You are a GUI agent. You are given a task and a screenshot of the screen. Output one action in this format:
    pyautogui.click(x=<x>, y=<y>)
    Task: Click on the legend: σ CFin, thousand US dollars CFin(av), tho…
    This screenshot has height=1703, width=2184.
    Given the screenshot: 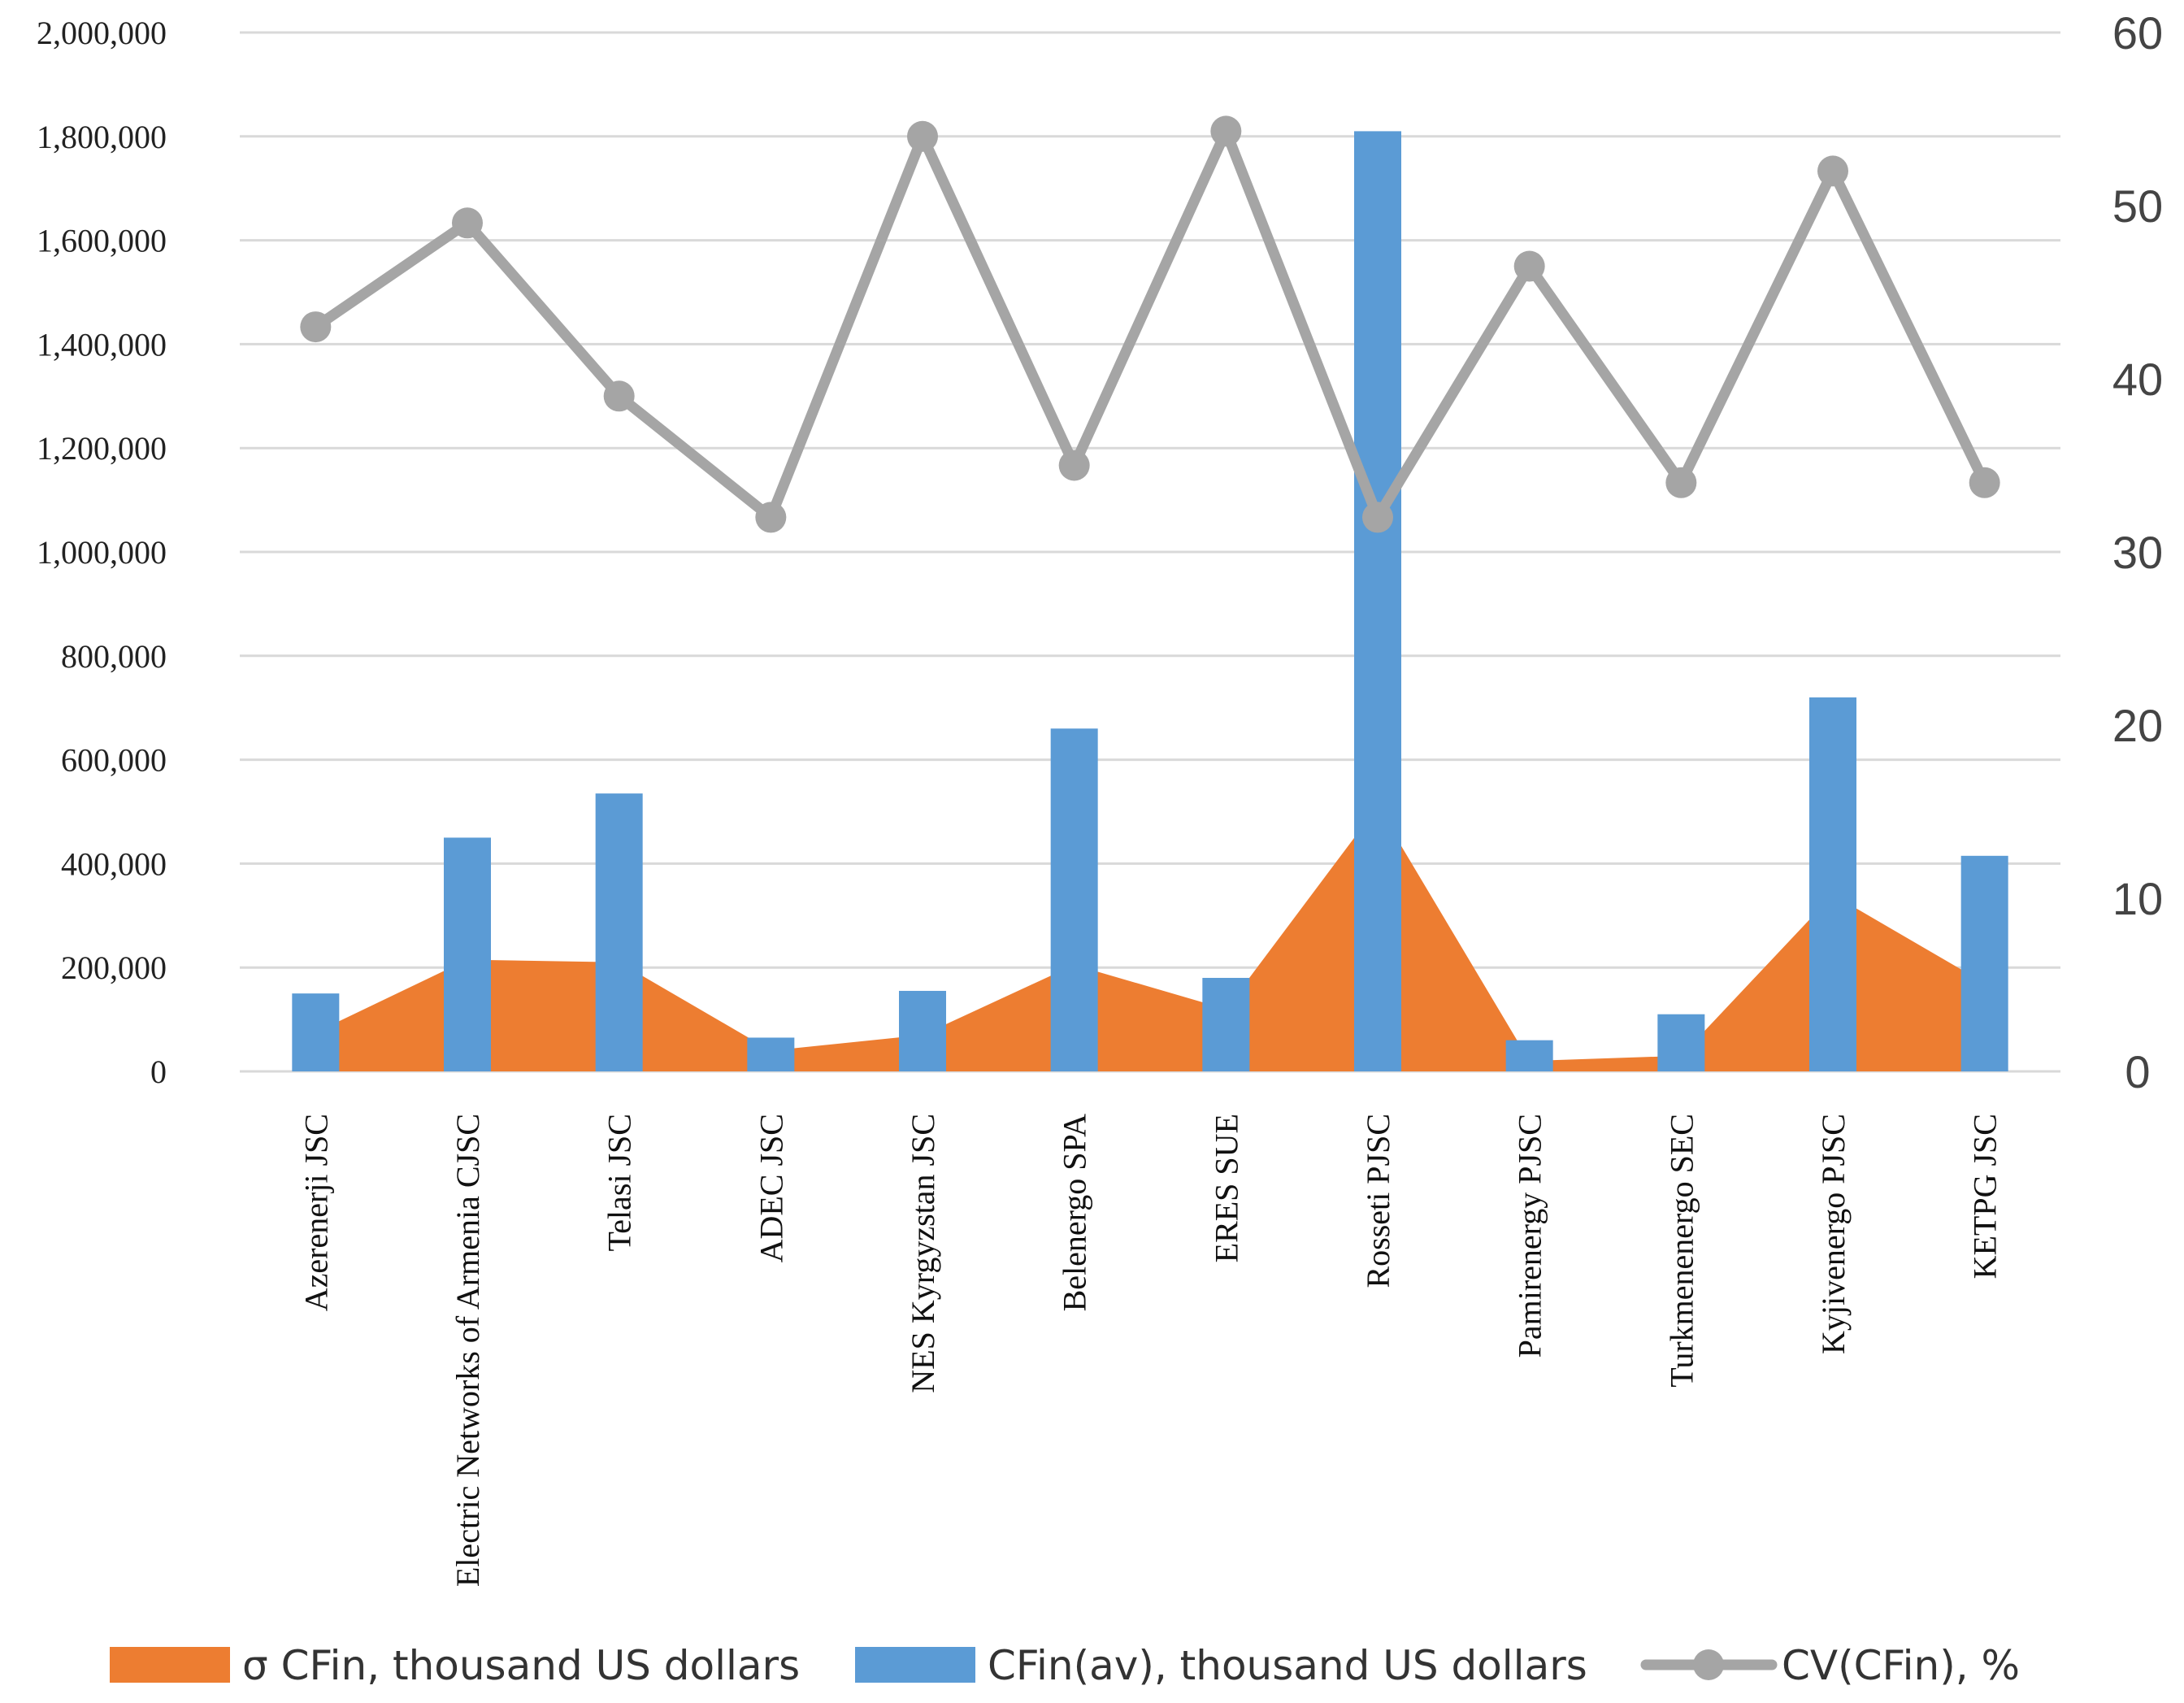 What is the action you would take?
    pyautogui.click(x=1065, y=1666)
    